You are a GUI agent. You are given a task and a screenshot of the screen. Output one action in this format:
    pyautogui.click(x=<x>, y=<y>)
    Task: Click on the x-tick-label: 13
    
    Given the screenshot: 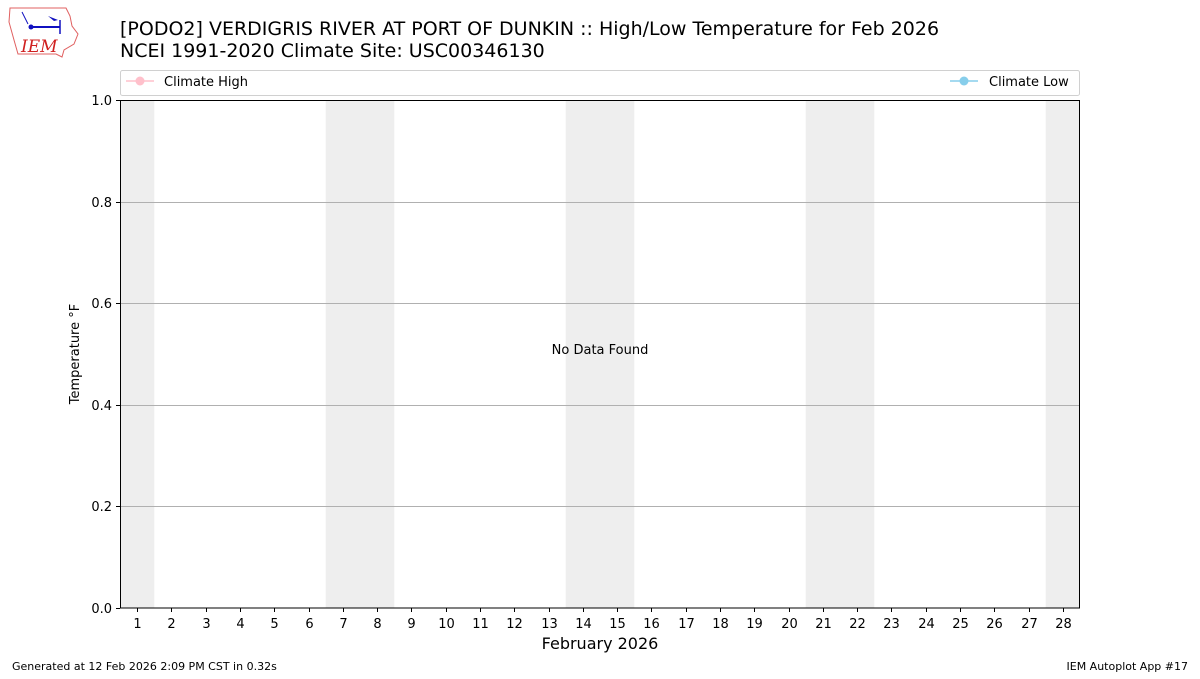 What is the action you would take?
    pyautogui.click(x=549, y=624)
    